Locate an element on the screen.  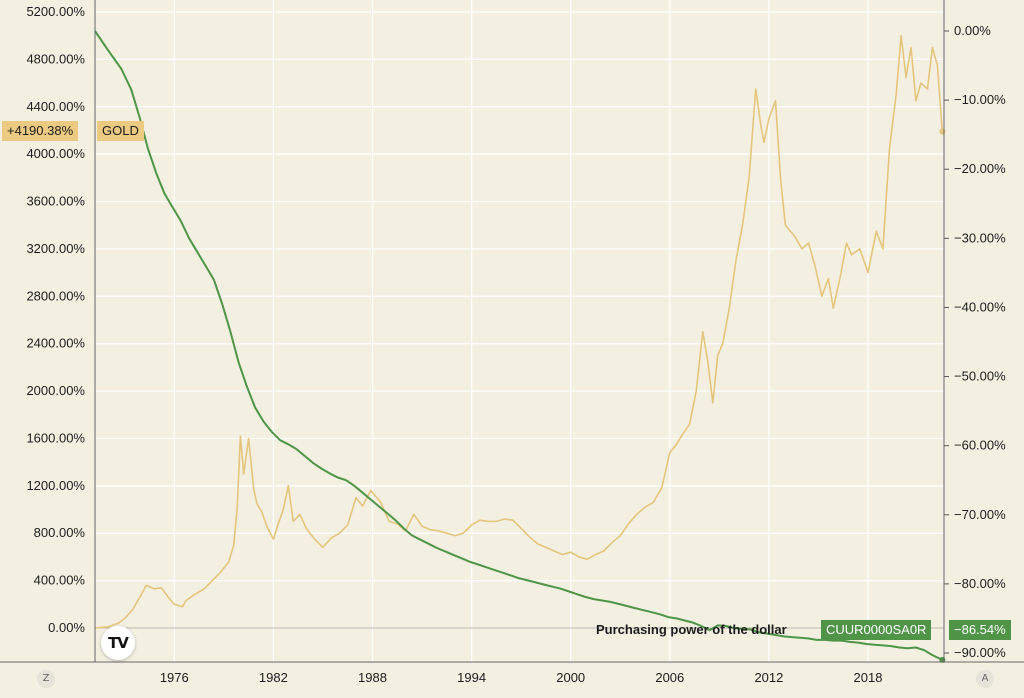
left-tick-label: 400.00% is located at coordinates (60, 580).